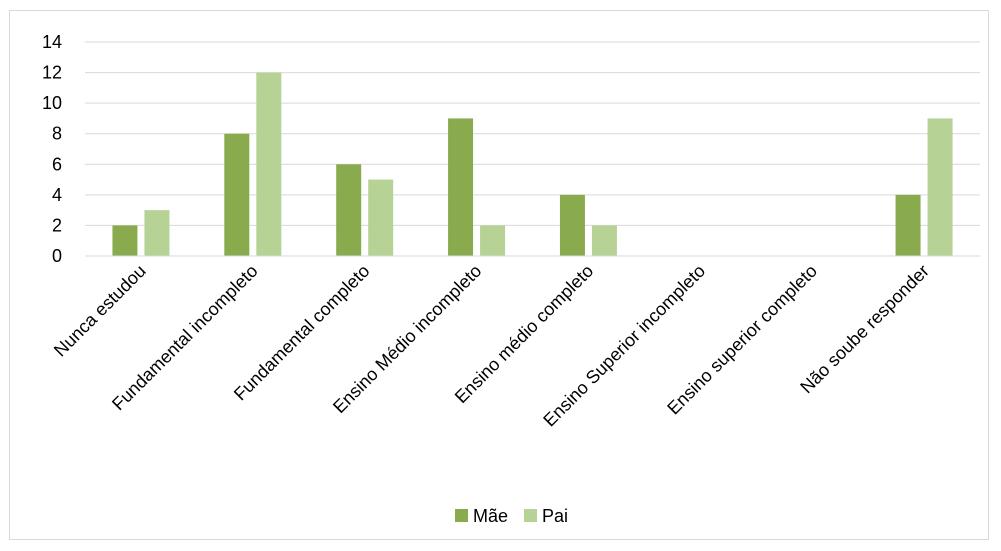  Describe the element at coordinates (461, 515) in the screenshot. I see `legend-swatch-mae` at that location.